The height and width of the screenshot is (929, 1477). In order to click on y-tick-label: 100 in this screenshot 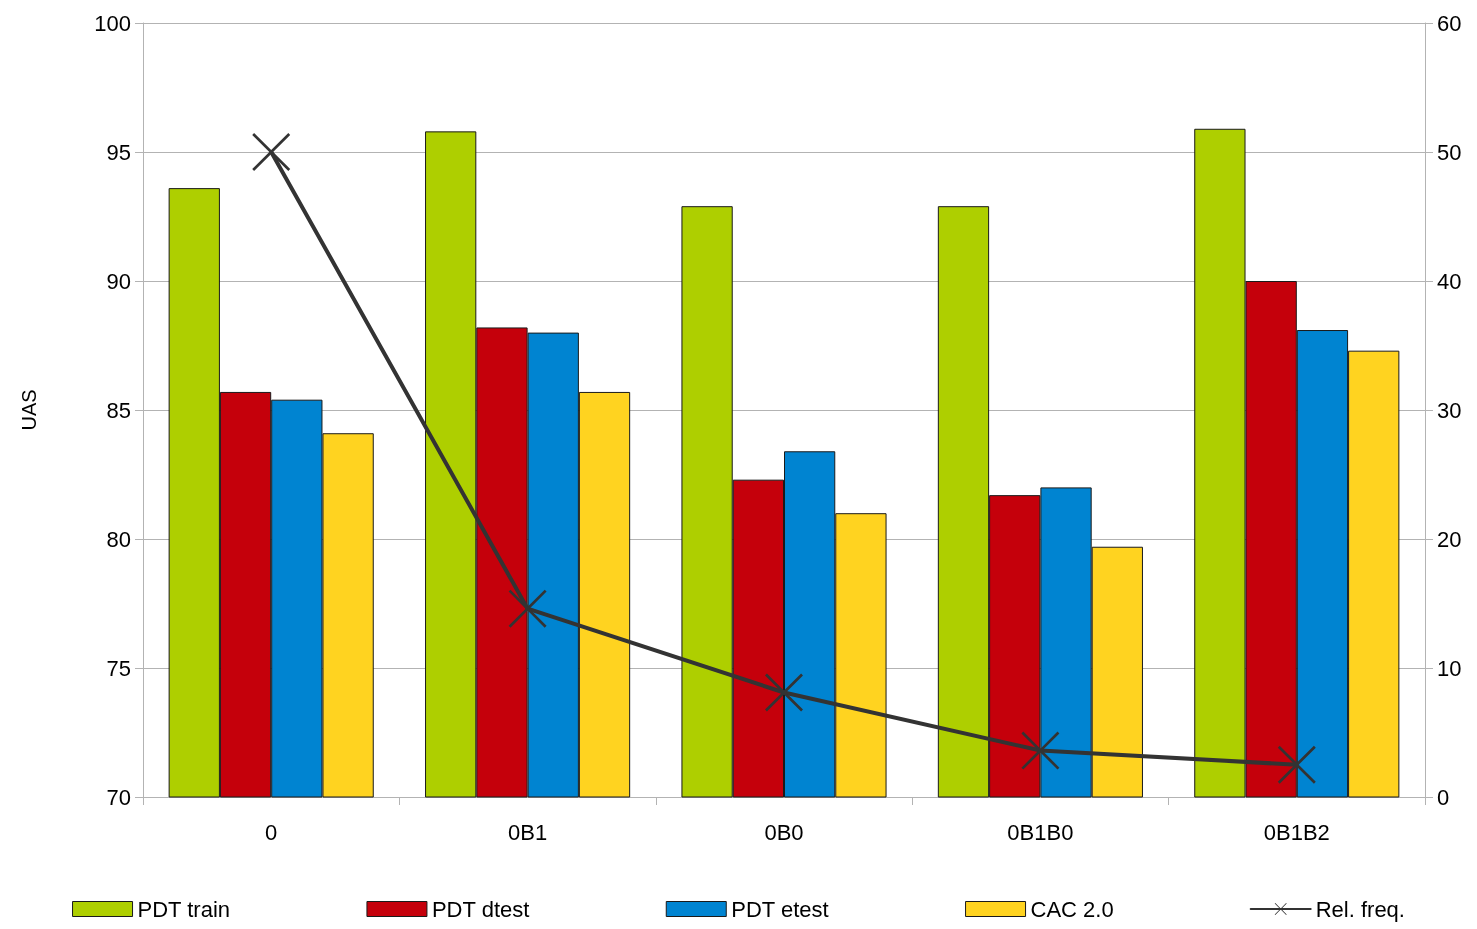, I will do `click(112, 23)`.